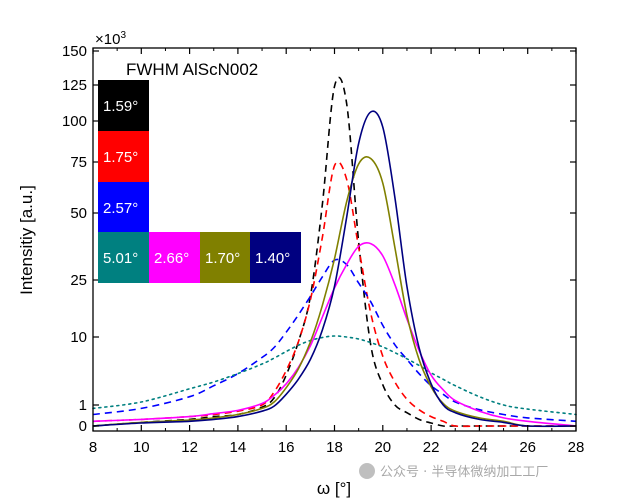  I want to click on legend-label: 1.59°, so click(120, 106).